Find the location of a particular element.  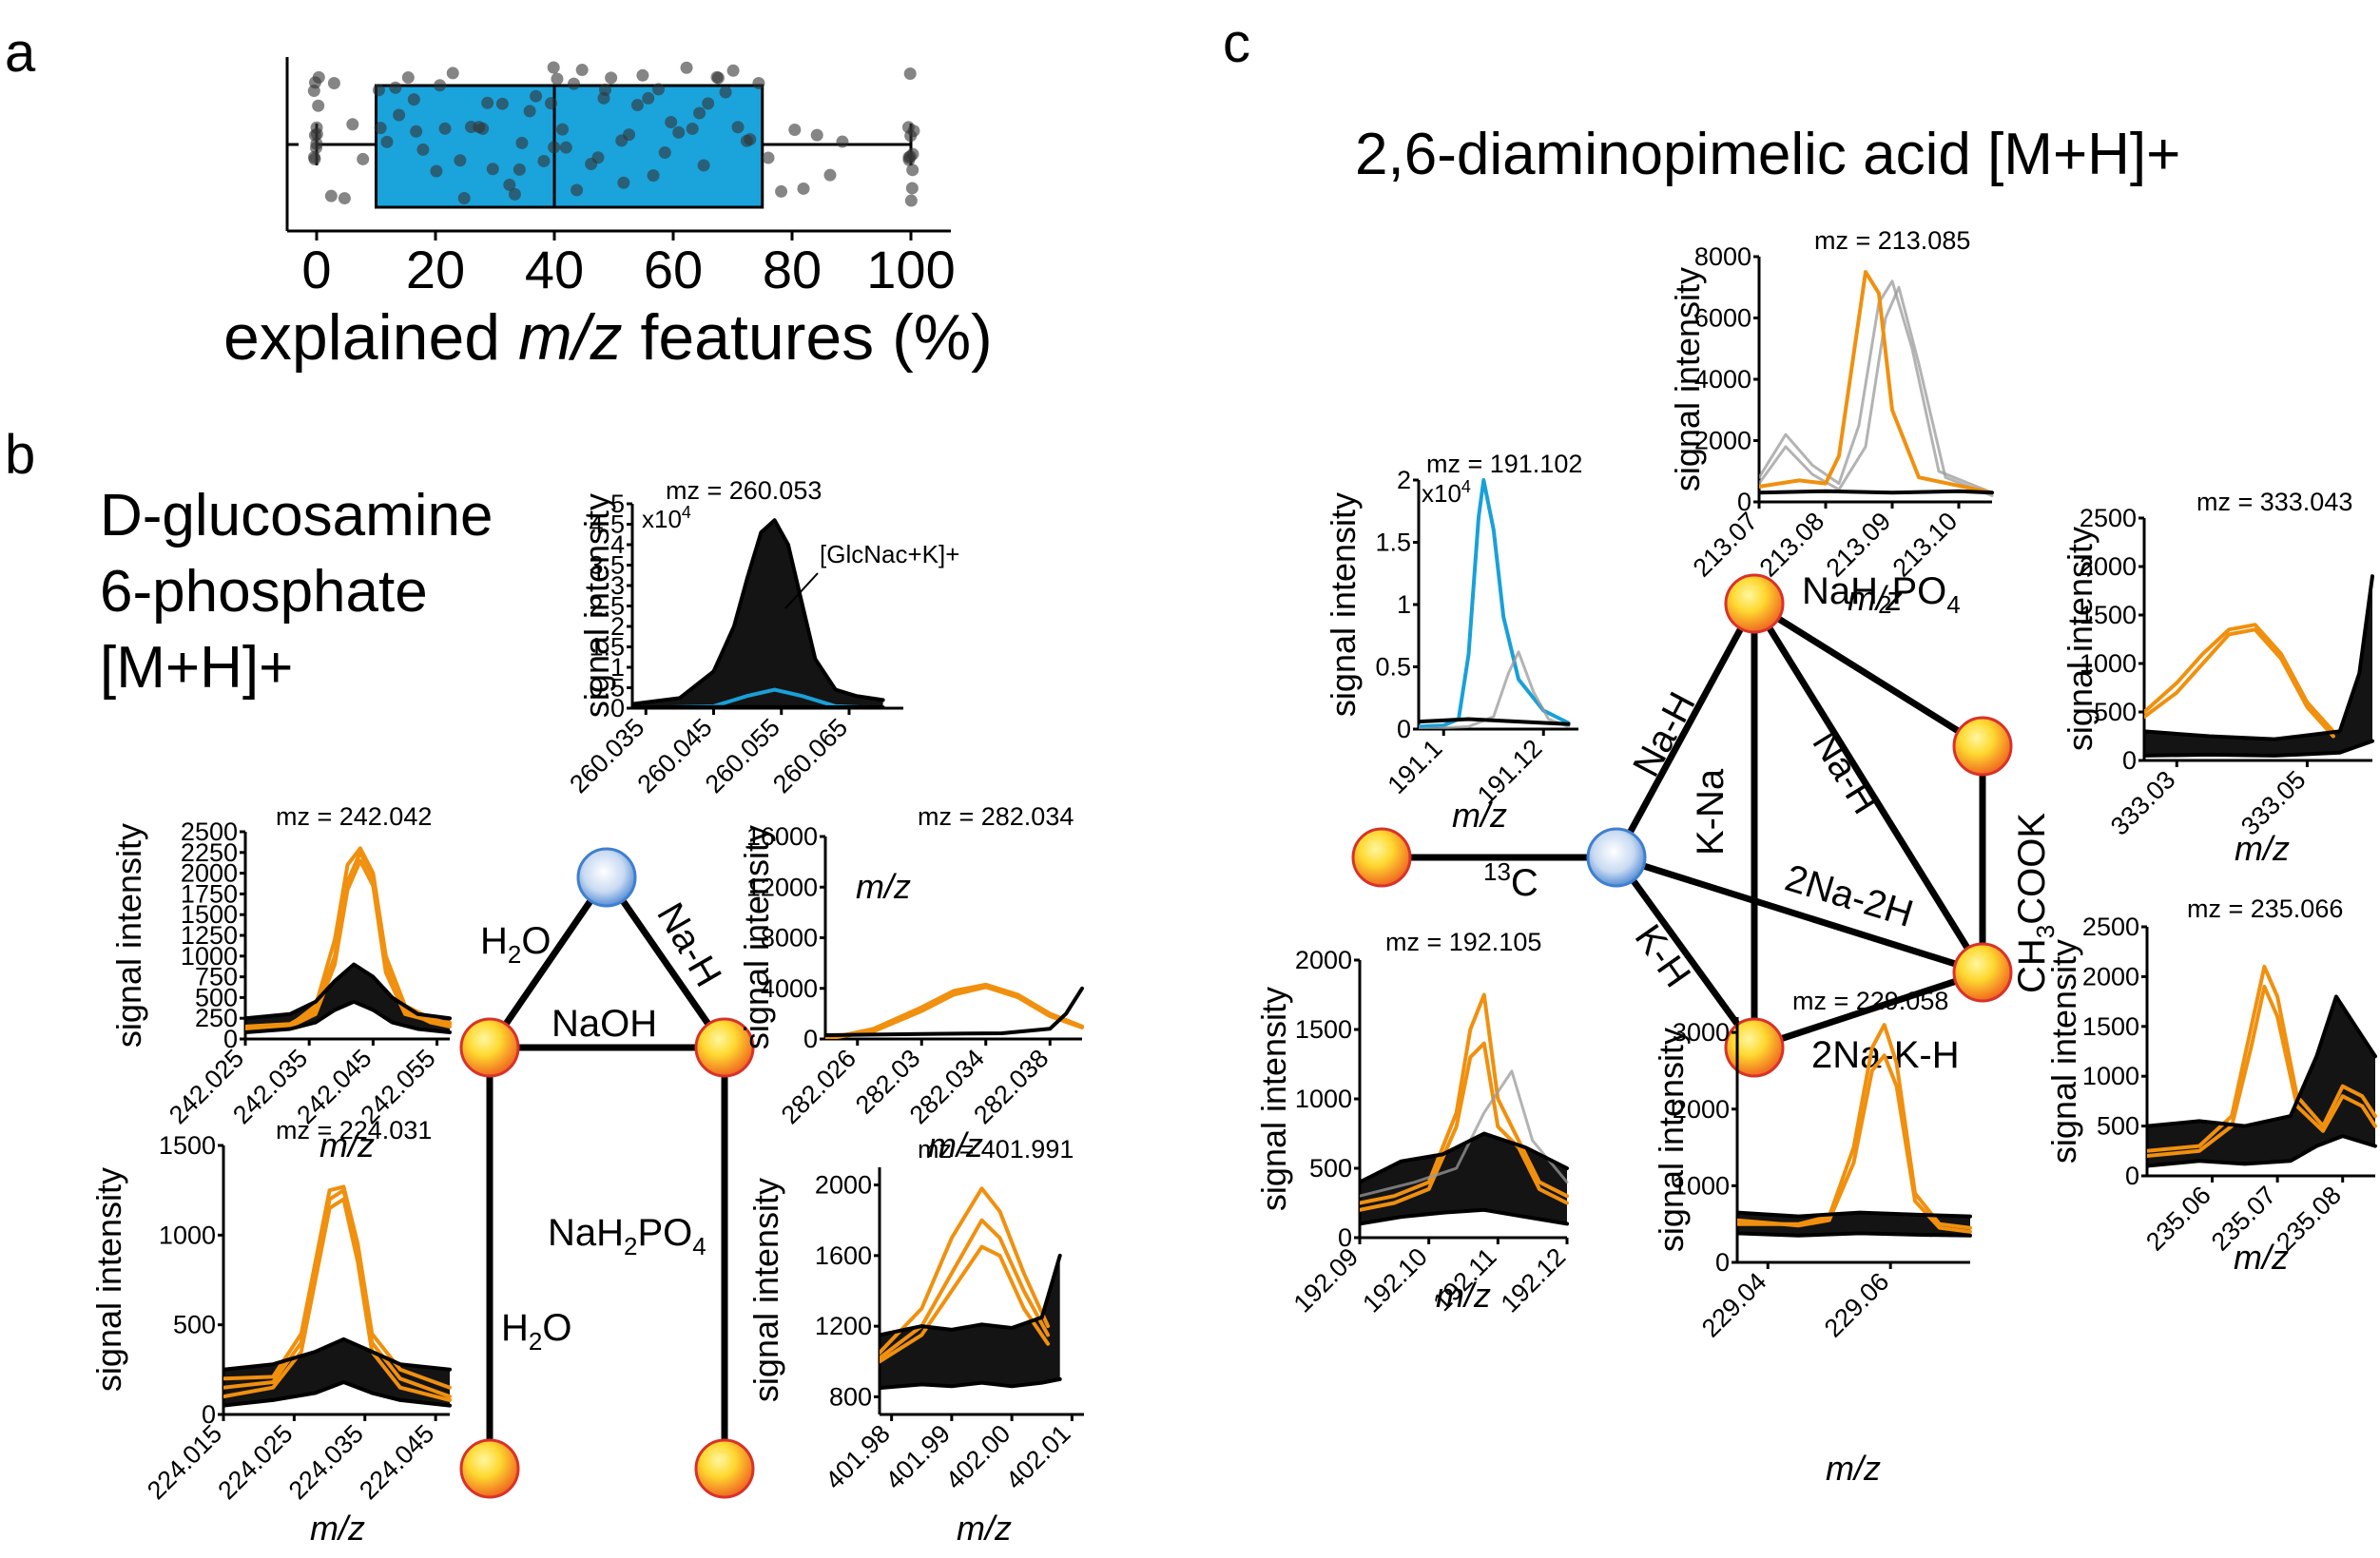

edge-label-c-kh: K-H is located at coordinates (1663, 956).